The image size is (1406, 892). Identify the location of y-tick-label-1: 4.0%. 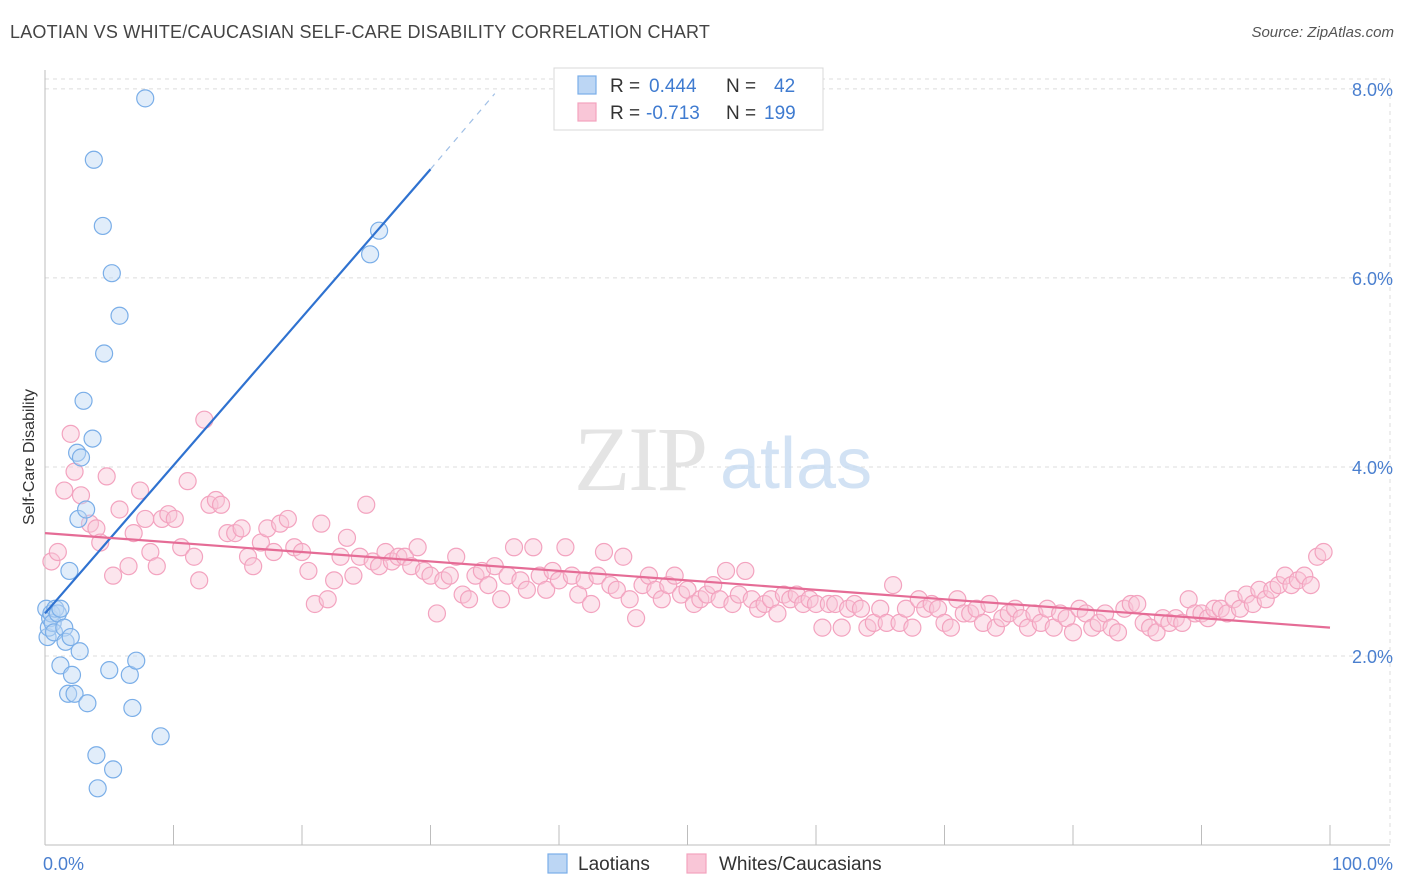
(1372, 468).